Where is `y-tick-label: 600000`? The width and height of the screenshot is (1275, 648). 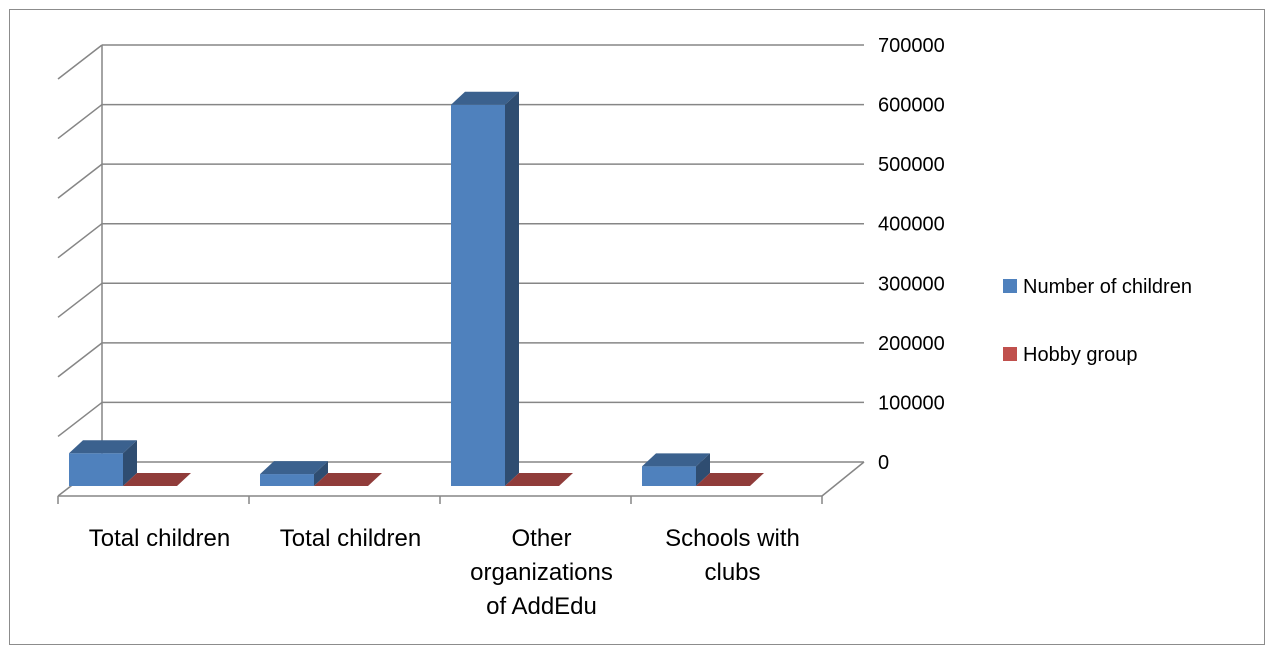 y-tick-label: 600000 is located at coordinates (911, 106).